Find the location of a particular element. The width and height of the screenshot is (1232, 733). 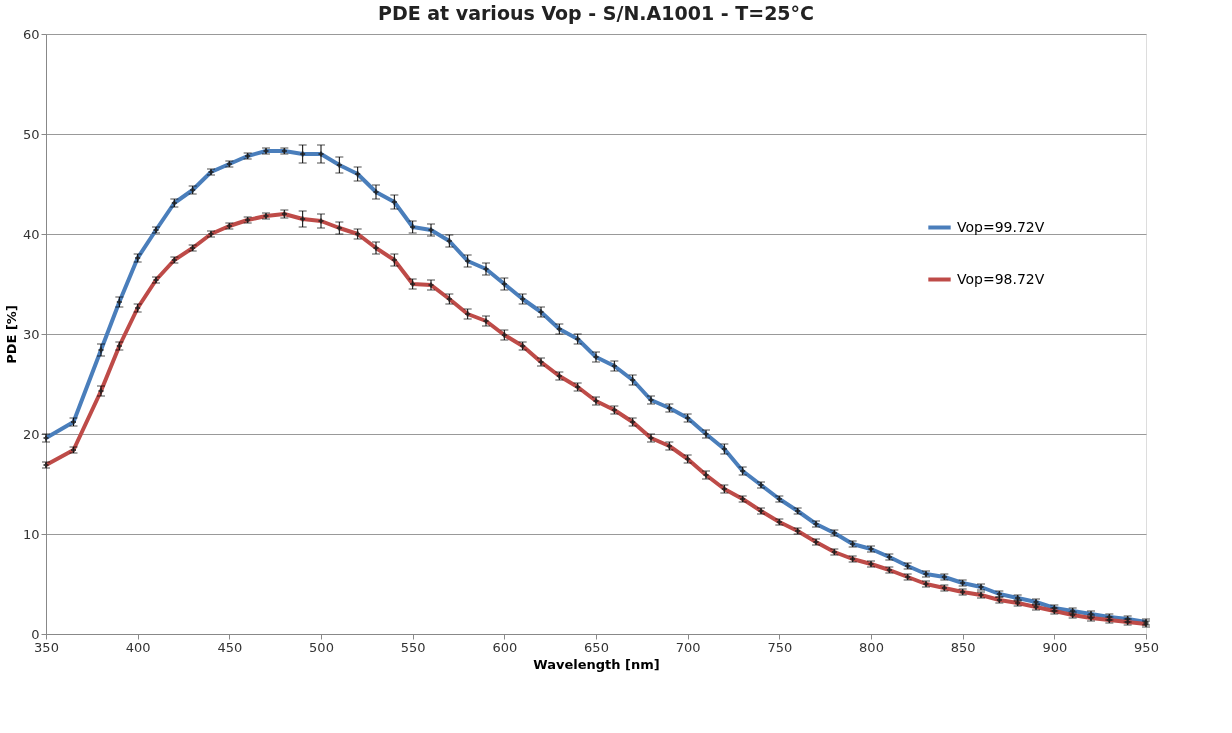

y-tick-label: 40 is located at coordinates (31, 234).